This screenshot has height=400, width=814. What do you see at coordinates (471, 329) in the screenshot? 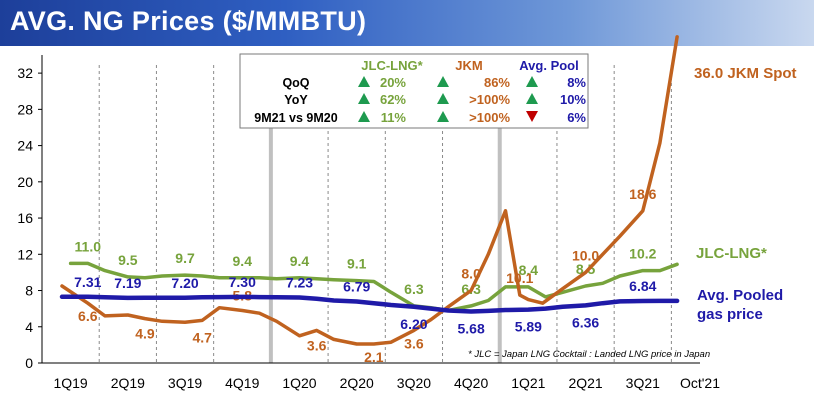
I see `data-label-pool: 5.68` at bounding box center [471, 329].